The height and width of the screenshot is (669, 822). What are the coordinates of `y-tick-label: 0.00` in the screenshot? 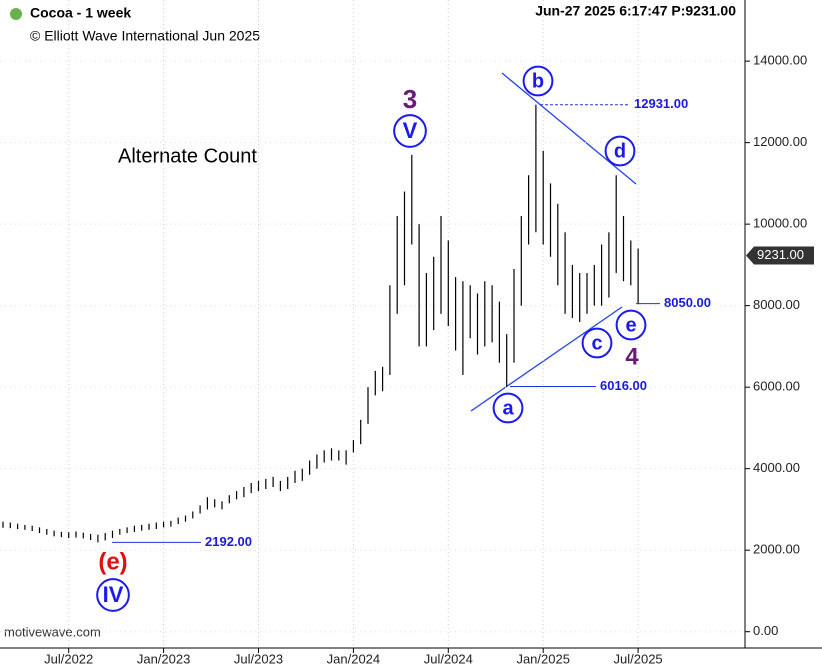 It's located at (765, 630).